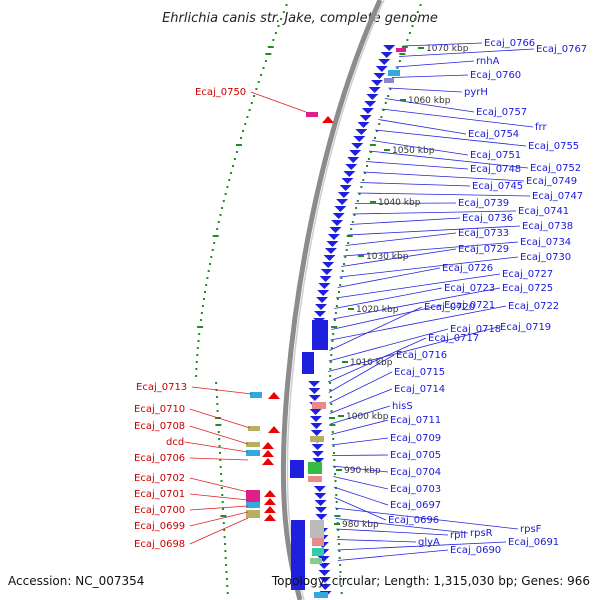 The image size is (600, 600). Describe the element at coordinates (525, 327) in the screenshot. I see `forward-gene-label: Ecaj_0719` at that location.